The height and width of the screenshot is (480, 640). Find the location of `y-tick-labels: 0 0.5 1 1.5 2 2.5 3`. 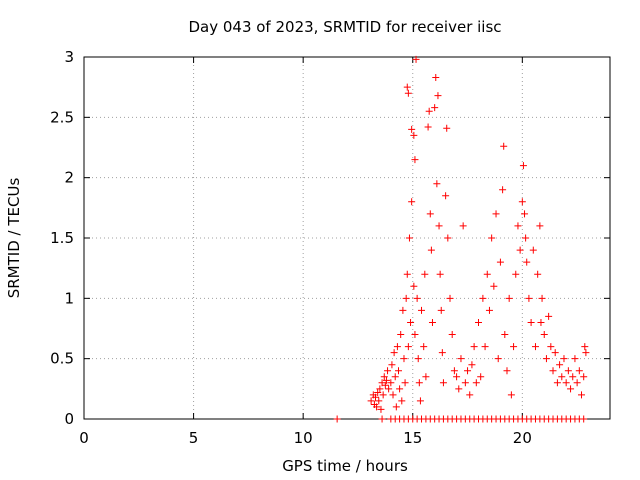

y-tick-labels: 0 0.5 1 1.5 2 2.5 3 is located at coordinates (62, 238).